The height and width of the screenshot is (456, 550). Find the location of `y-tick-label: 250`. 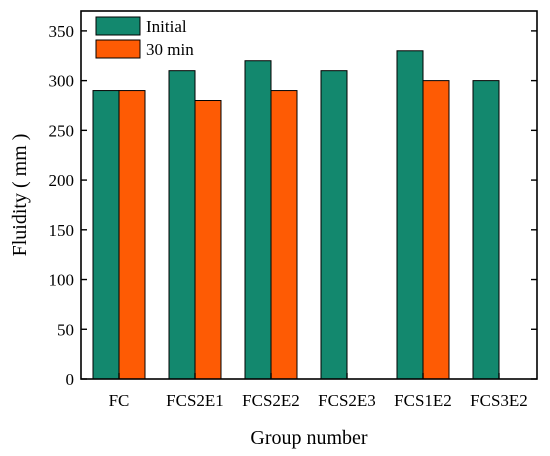

y-tick-label: 250 is located at coordinates (62, 130).